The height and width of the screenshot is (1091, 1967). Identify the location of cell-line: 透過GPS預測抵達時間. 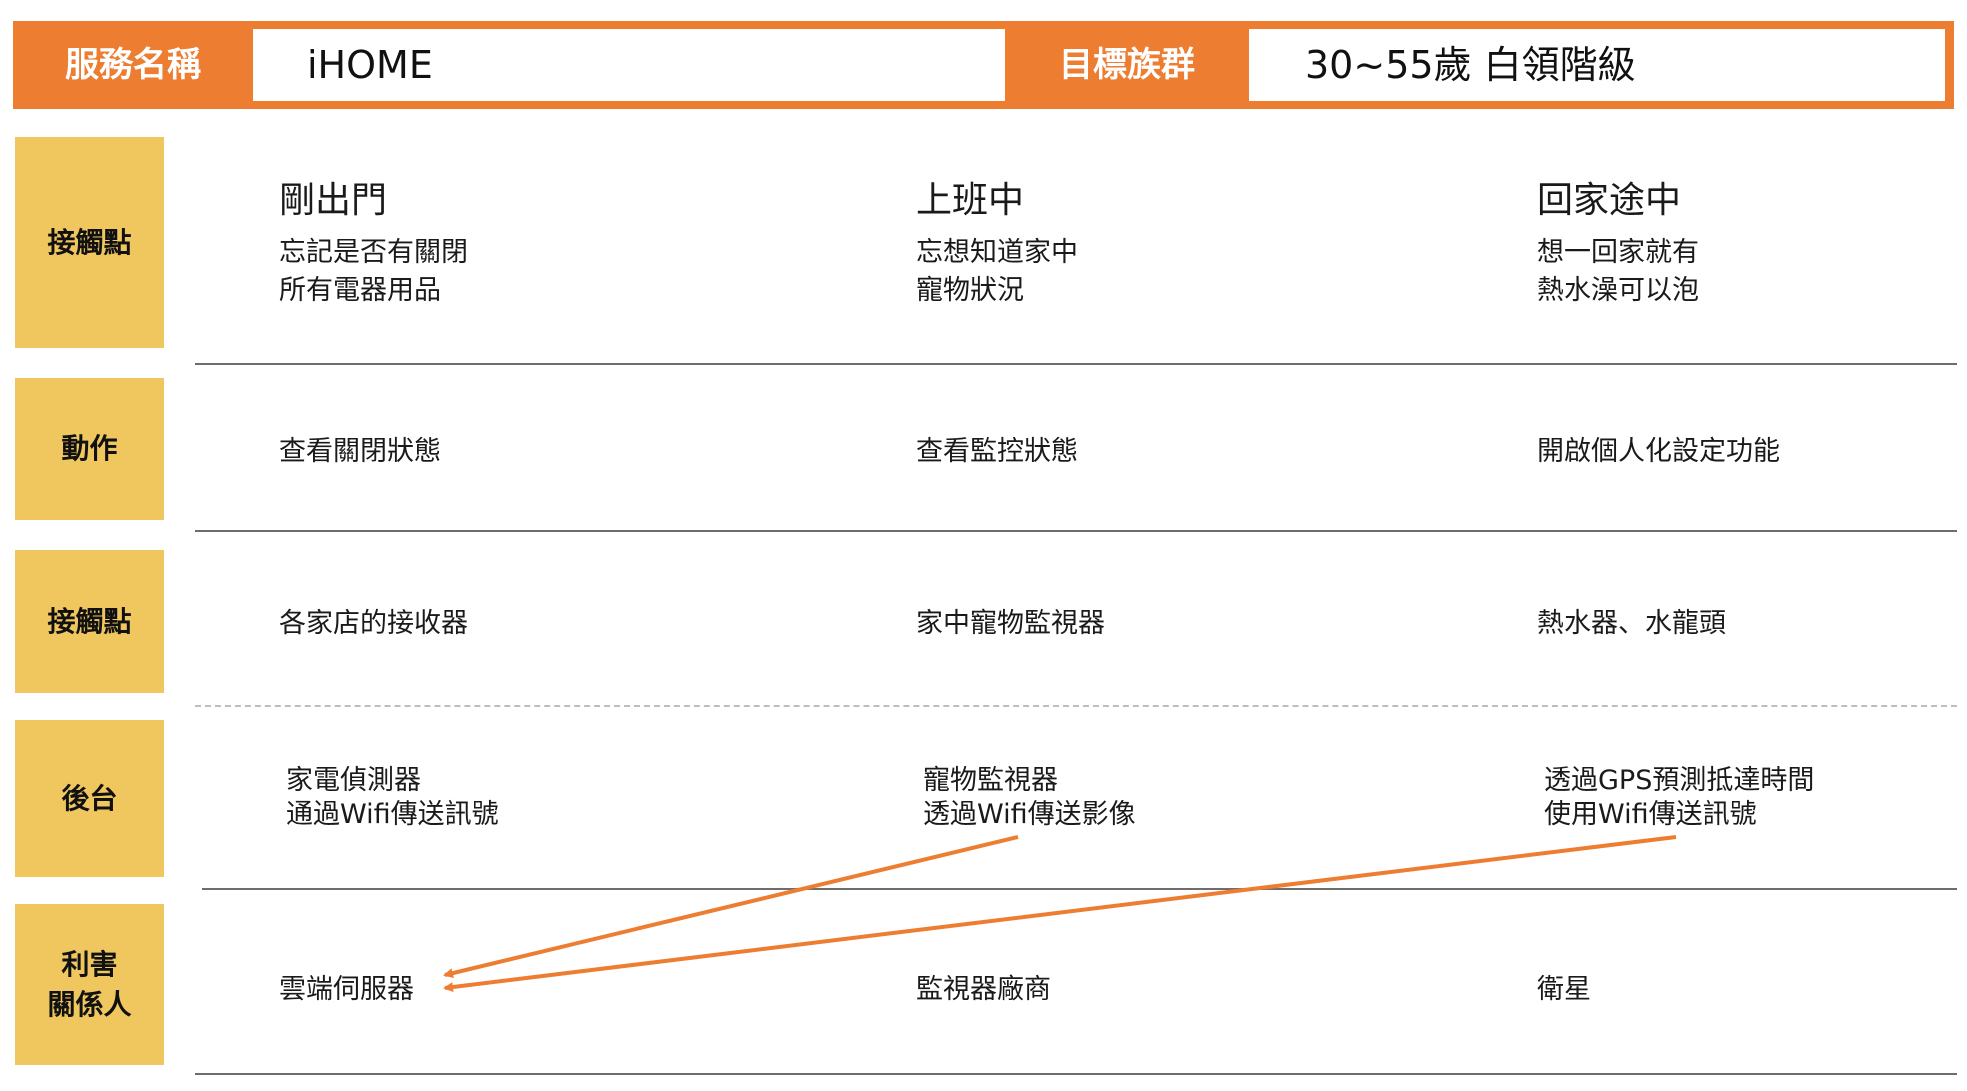
(1679, 780).